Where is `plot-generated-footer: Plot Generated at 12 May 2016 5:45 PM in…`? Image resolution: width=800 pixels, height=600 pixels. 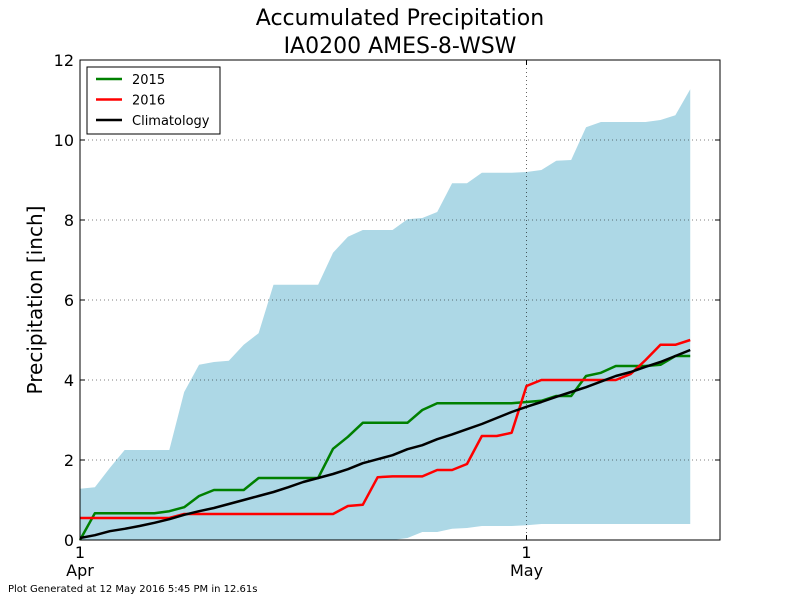
plot-generated-footer: Plot Generated at 12 May 2016 5:45 PM in… is located at coordinates (133, 589).